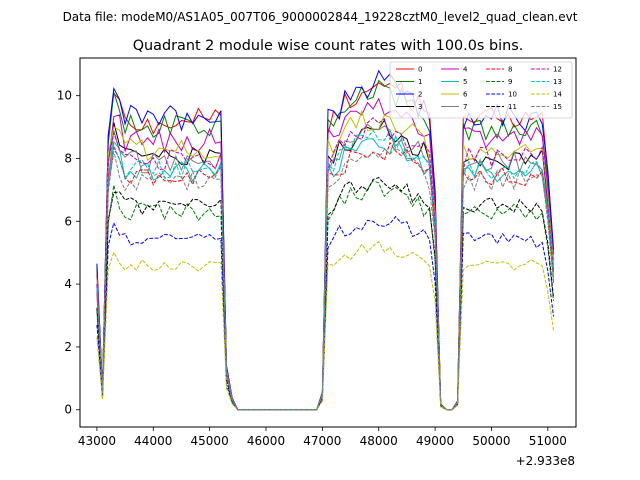 This screenshot has width=640, height=480. I want to click on y-tick-label: 6, so click(68, 221).